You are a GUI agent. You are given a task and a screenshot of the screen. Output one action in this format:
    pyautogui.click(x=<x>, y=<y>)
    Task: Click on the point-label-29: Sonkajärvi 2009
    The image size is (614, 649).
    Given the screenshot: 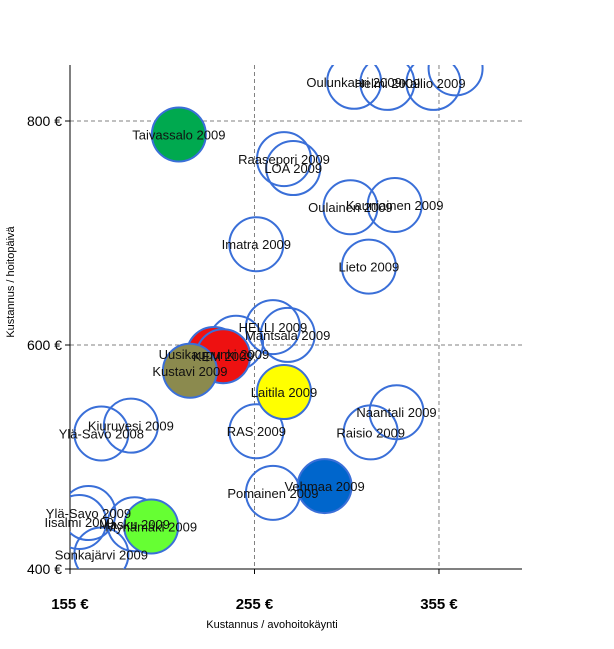 What is the action you would take?
    pyautogui.click(x=101, y=554)
    